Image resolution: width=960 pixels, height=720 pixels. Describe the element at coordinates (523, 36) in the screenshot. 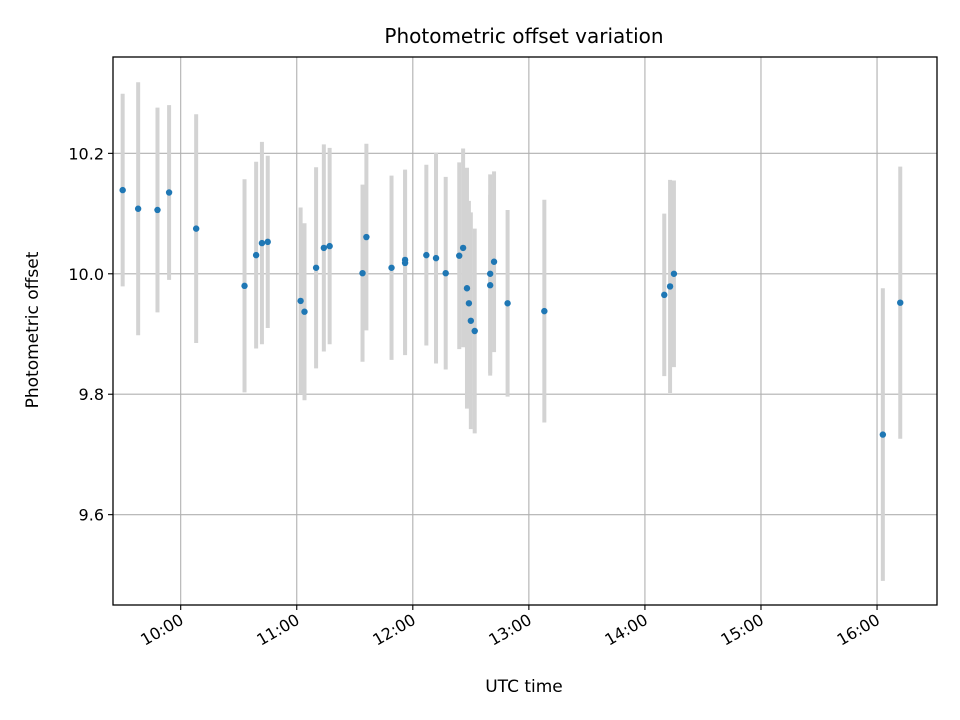

I see `chart-title: Photometric offset variation` at that location.